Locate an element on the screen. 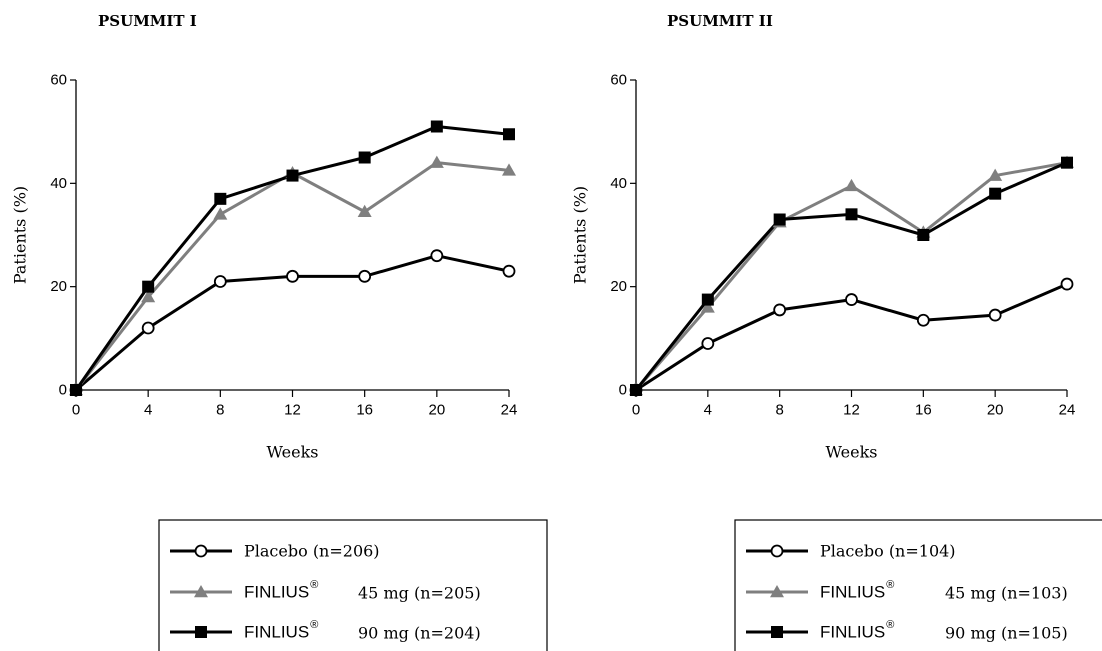 The image size is (1102, 651). series-line is located at coordinates (851, 276).